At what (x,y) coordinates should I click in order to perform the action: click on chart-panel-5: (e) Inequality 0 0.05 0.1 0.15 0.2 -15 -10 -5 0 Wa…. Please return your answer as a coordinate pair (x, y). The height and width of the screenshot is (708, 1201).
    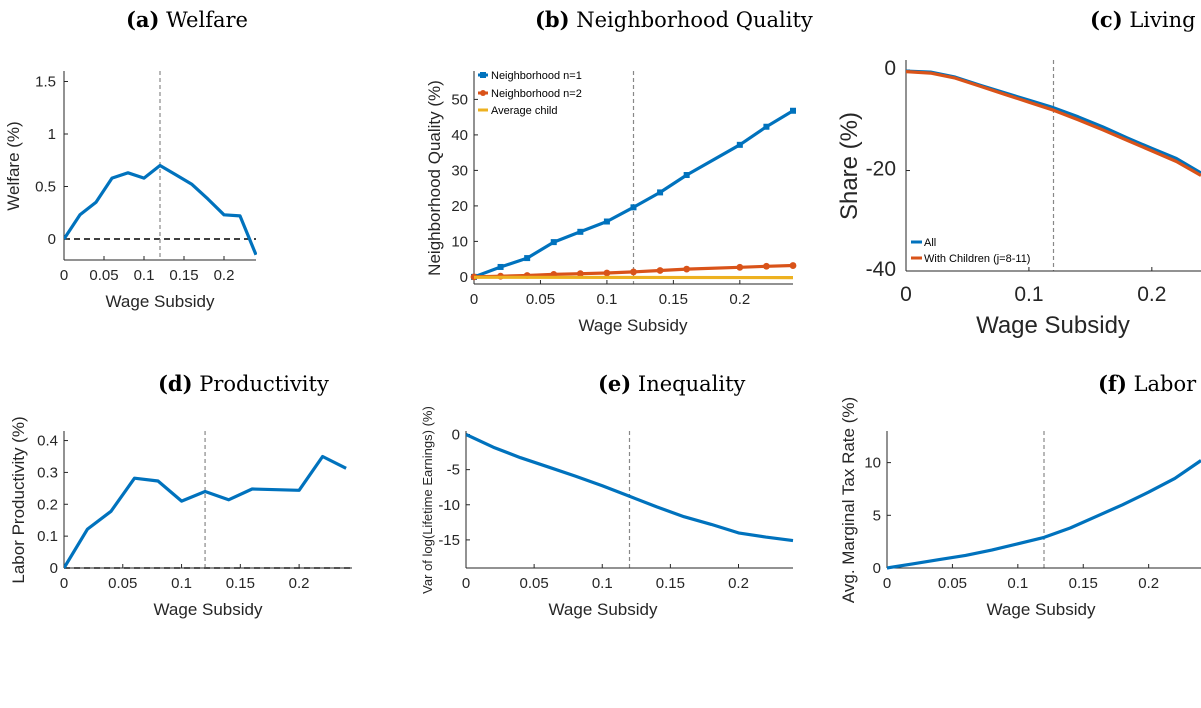
    Looking at the image, I should click on (607, 495).